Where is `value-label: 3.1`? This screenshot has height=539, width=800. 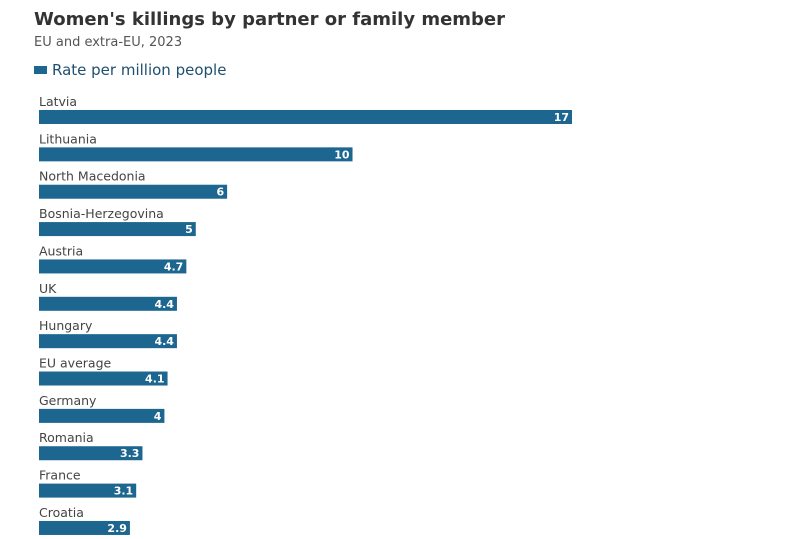 value-label: 3.1 is located at coordinates (124, 491).